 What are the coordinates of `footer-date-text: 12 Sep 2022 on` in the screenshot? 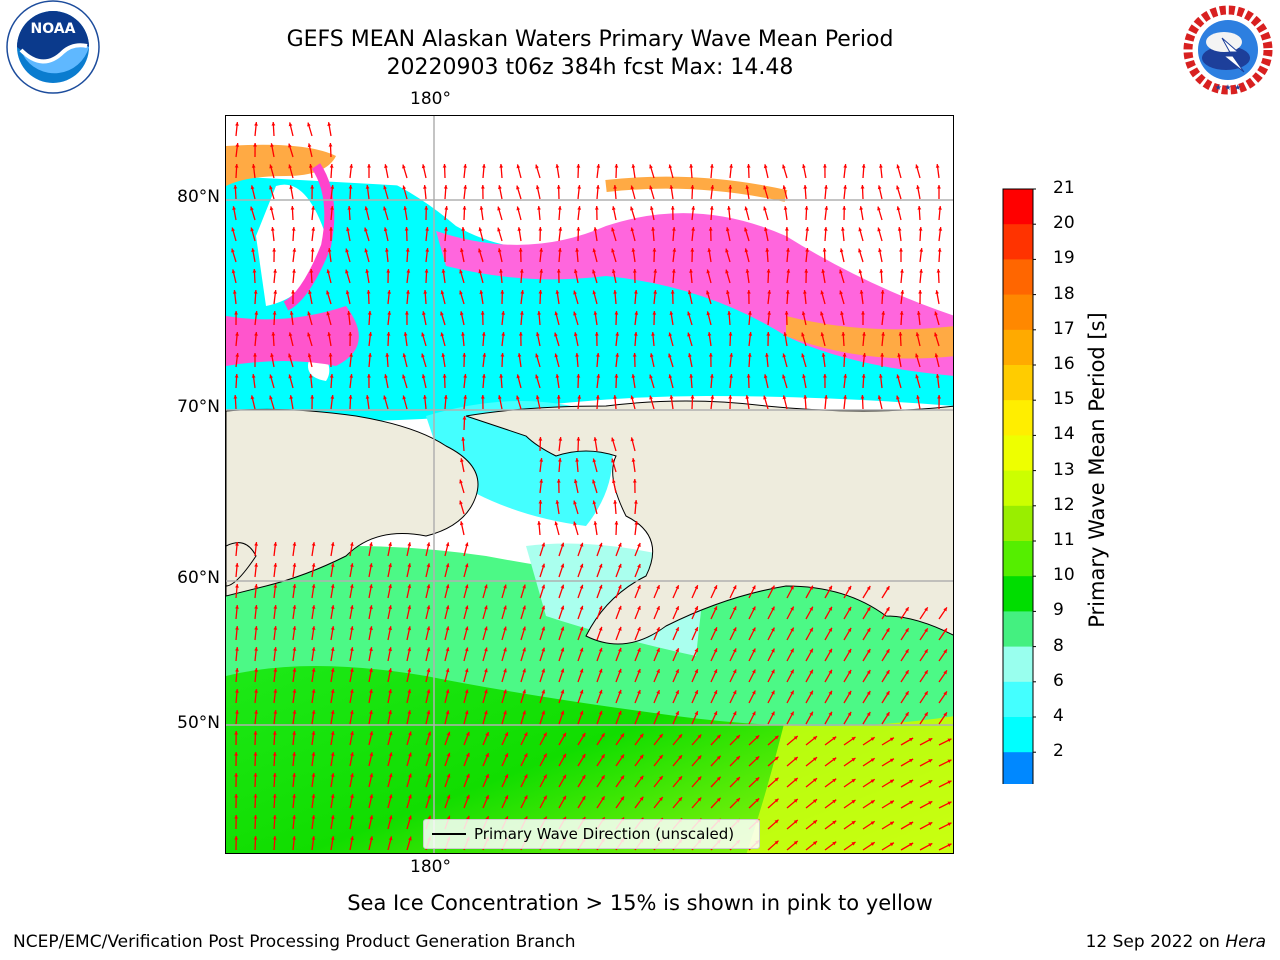 It's located at (1152, 942).